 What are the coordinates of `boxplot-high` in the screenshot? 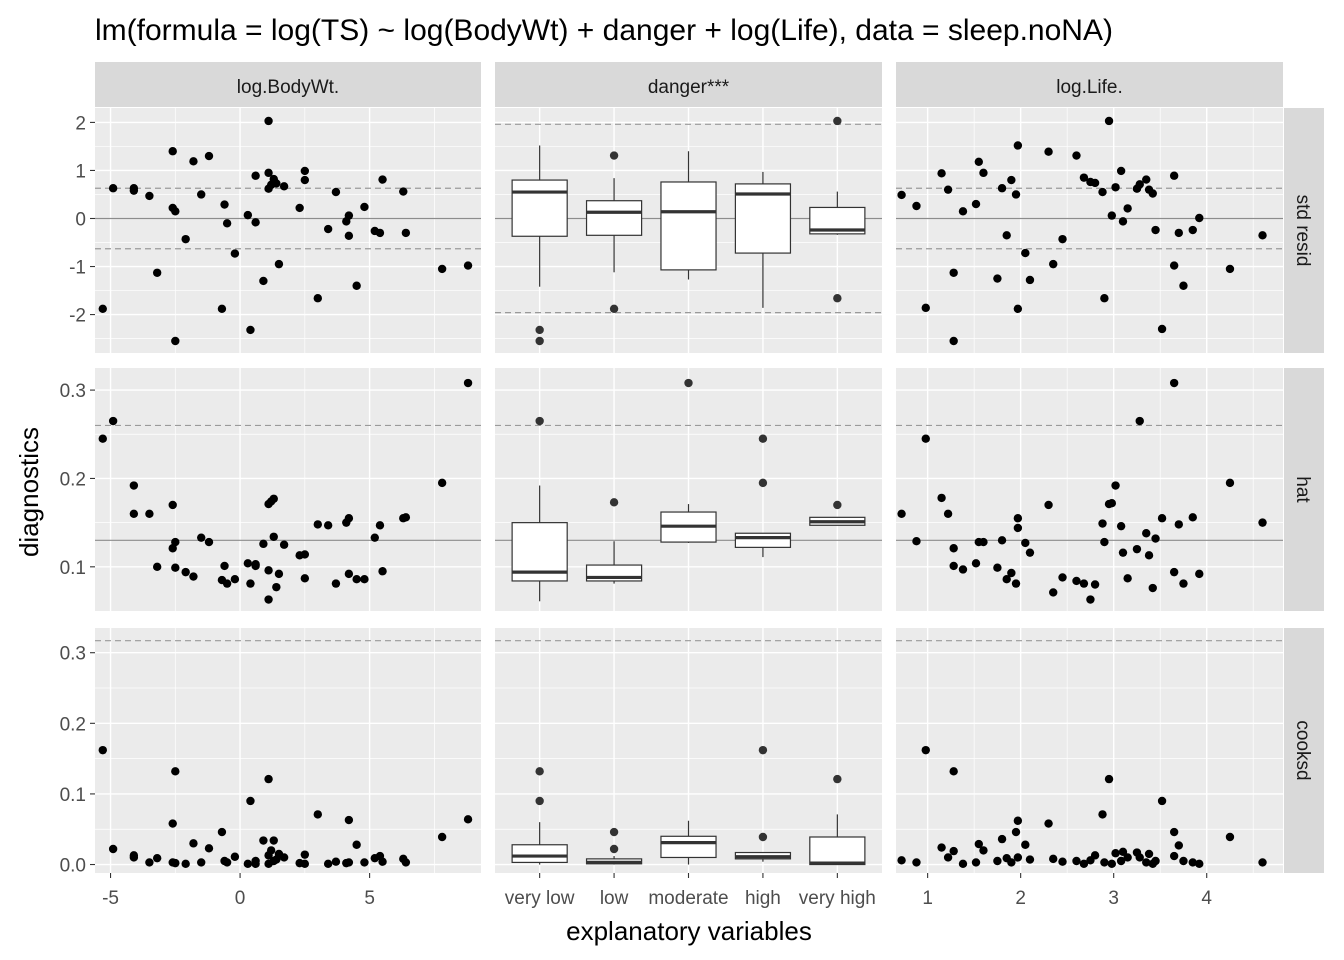 It's located at (763, 803).